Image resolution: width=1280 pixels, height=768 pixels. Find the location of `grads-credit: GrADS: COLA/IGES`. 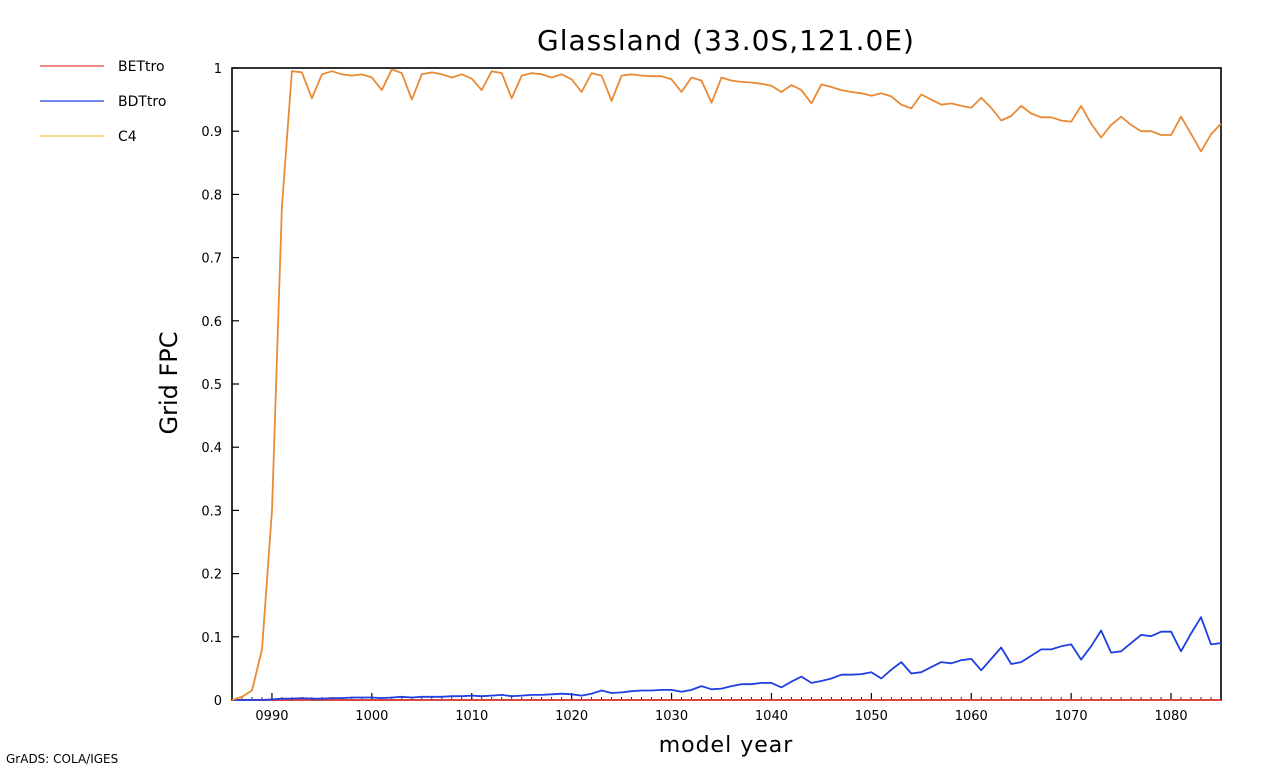

grads-credit: GrADS: COLA/IGES is located at coordinates (62, 759).